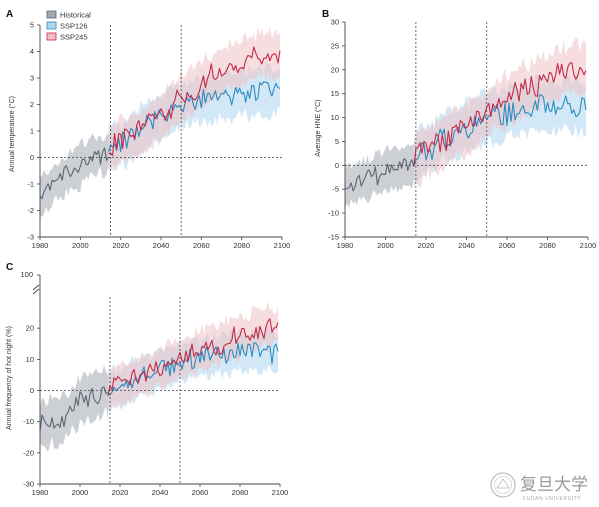 The image size is (599, 507). What do you see at coordinates (426, 245) in the screenshot?
I see `panel-b-xtick-label-2020: 2020` at bounding box center [426, 245].